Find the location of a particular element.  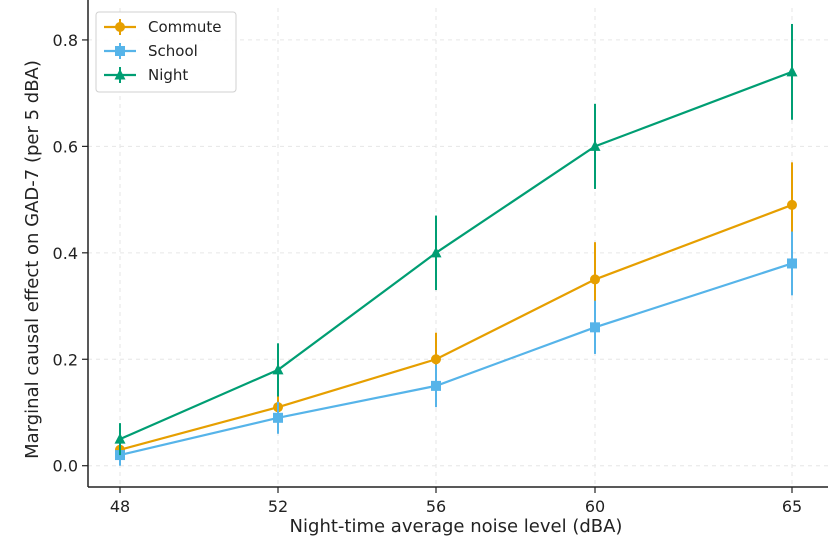

legend-marker-school is located at coordinates (120, 51).